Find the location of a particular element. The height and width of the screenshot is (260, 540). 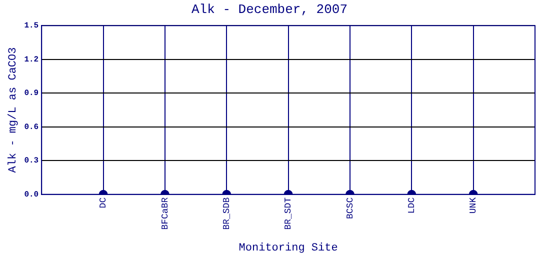

x-tick-label: BR_SDT is located at coordinates (289, 213).